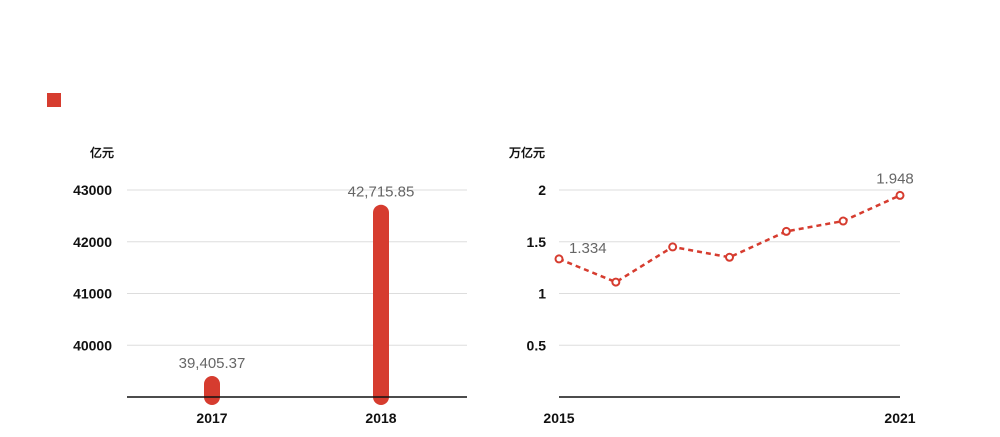  I want to click on line-y-tick-label: 1, so click(542, 294).